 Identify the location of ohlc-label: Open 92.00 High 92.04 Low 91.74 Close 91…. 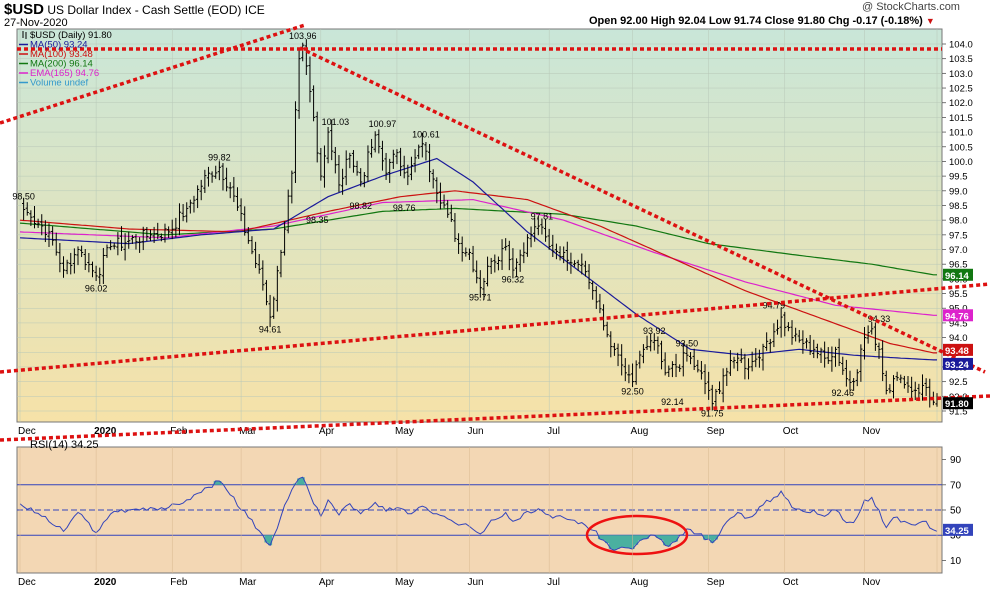
(707, 21).